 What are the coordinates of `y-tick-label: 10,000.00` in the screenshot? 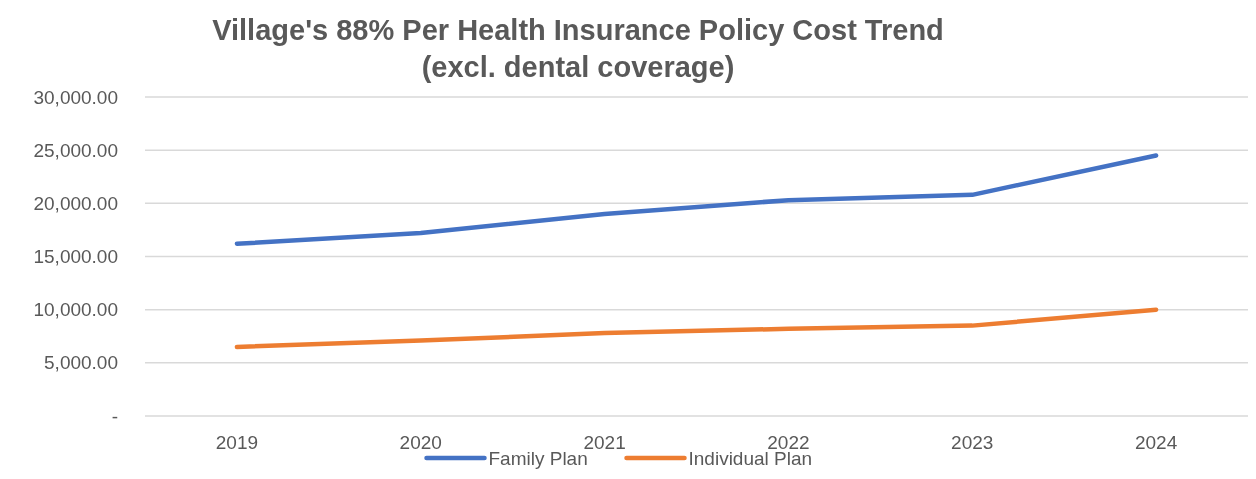 It's located at (75, 310).